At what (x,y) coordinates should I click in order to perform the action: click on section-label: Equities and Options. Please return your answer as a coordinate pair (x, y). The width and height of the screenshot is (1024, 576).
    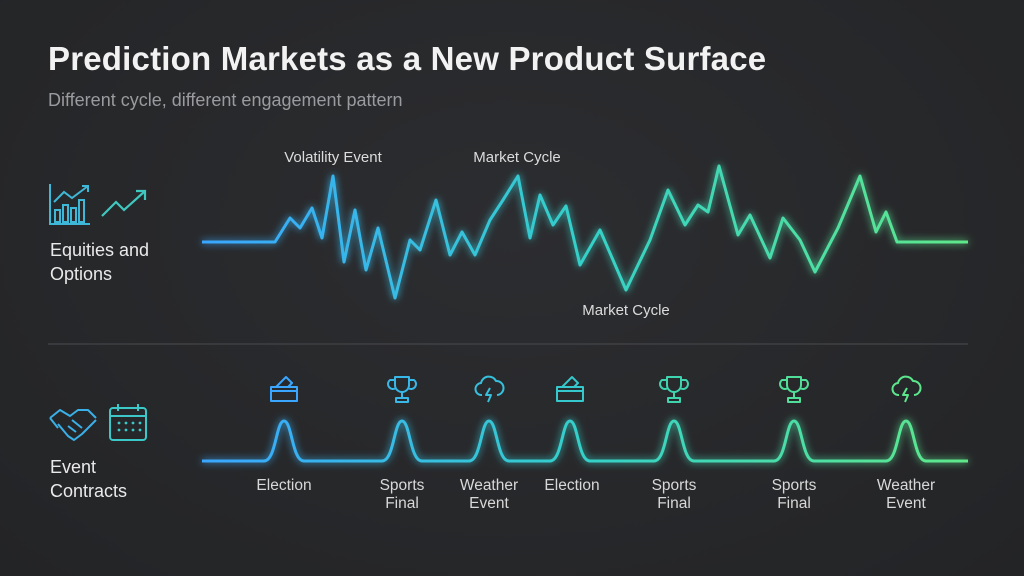
    Looking at the image, I should click on (100, 262).